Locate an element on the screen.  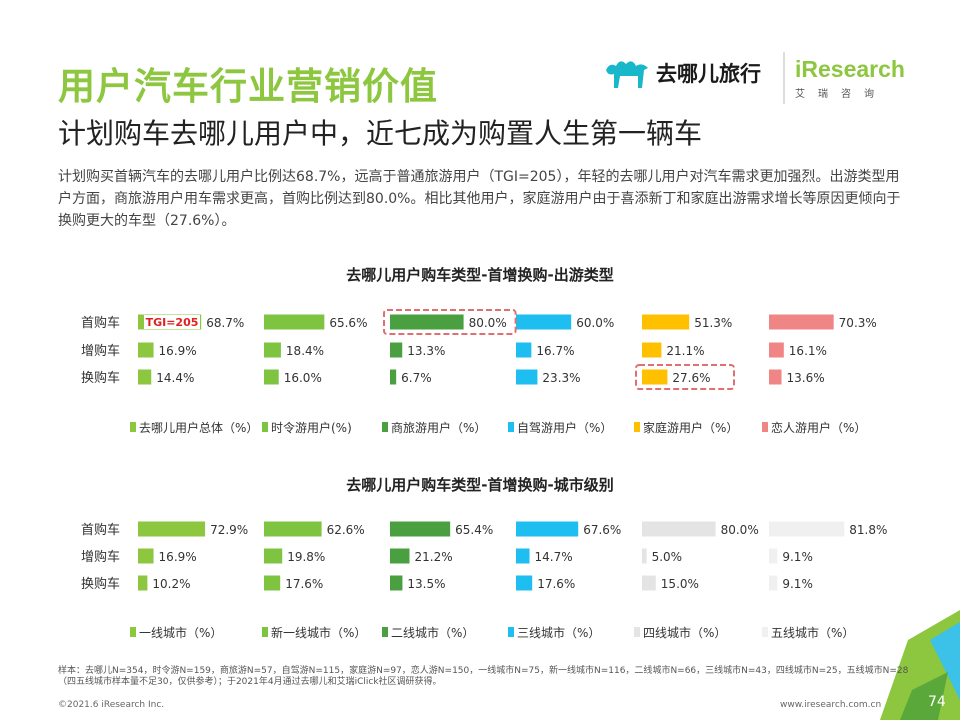
chart-title: 去哪儿用户购车类型-首增换购-出游类型 is located at coordinates (479, 275).